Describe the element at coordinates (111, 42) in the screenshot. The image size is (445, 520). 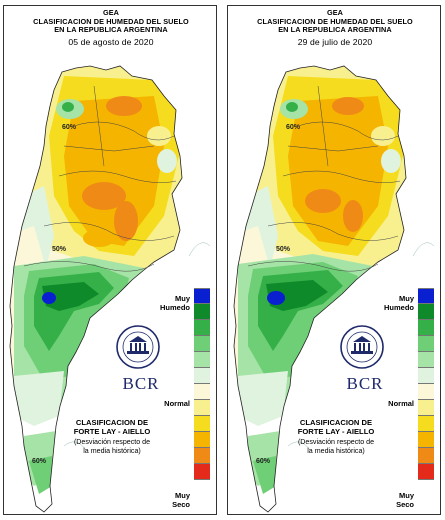
I see `map-date: 05 de agosto de 2020` at that location.